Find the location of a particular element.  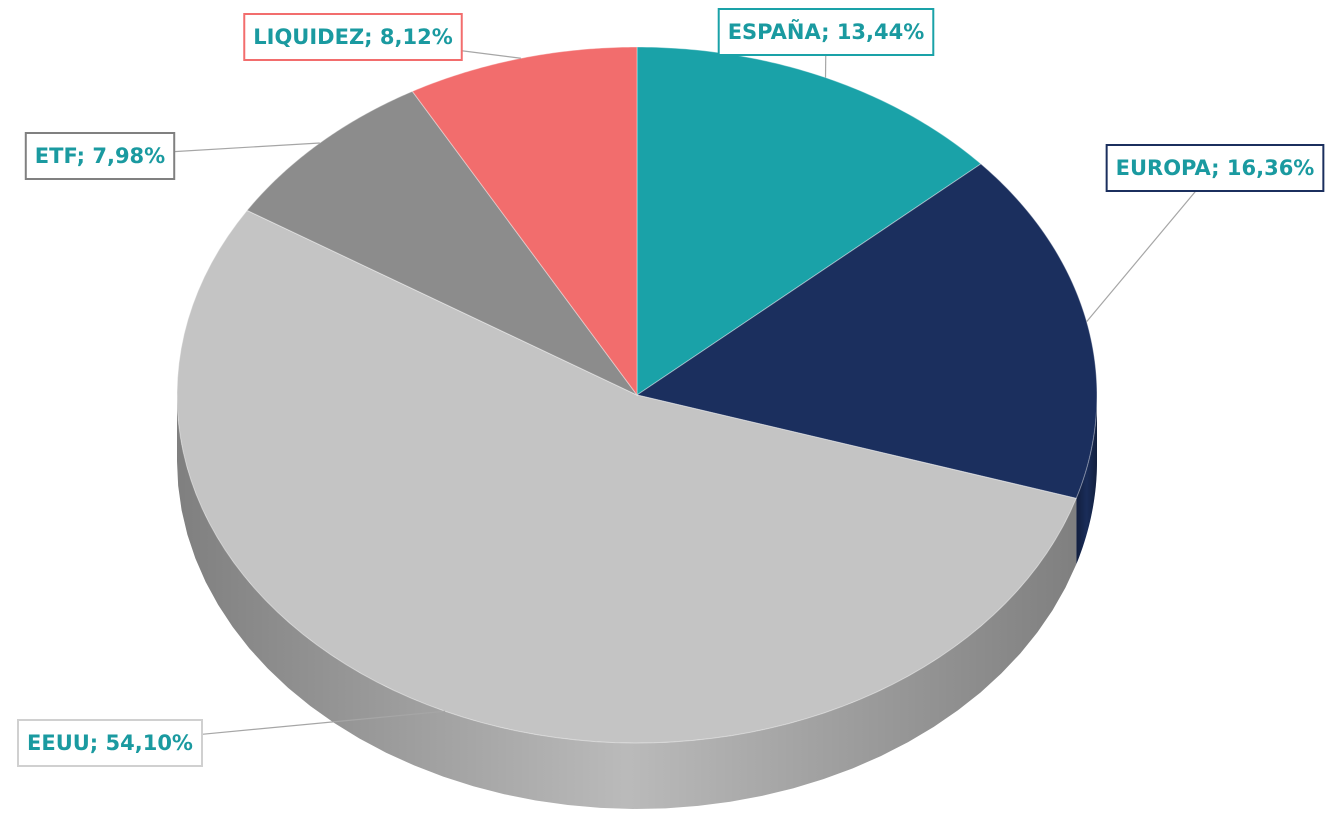

data-label: ESPAÑA; 13,44% is located at coordinates (826, 31).